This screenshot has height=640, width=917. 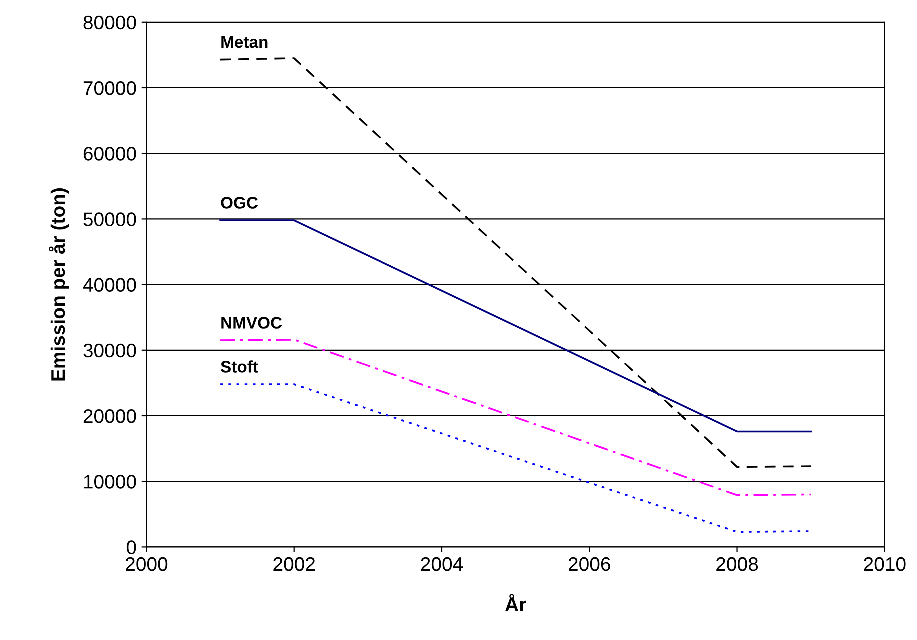 I want to click on x-tick-label: 2004, so click(x=442, y=564).